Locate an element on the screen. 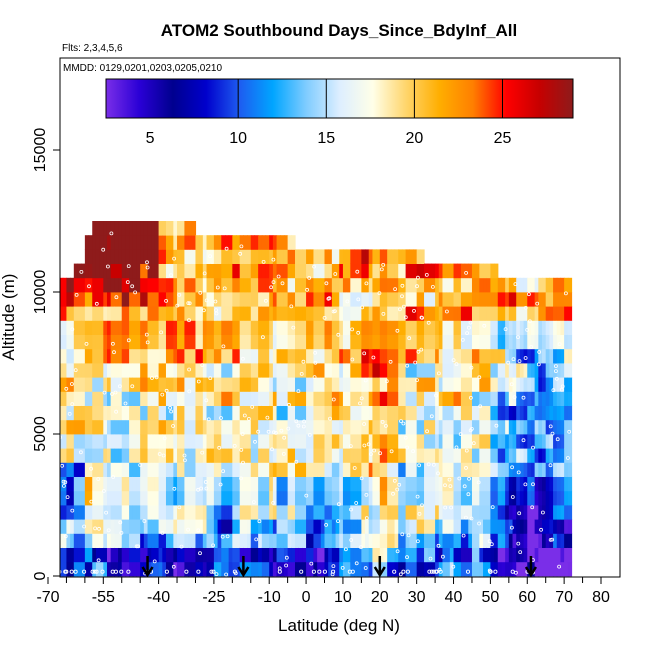  y-tick-label: 5000 is located at coordinates (40, 434).